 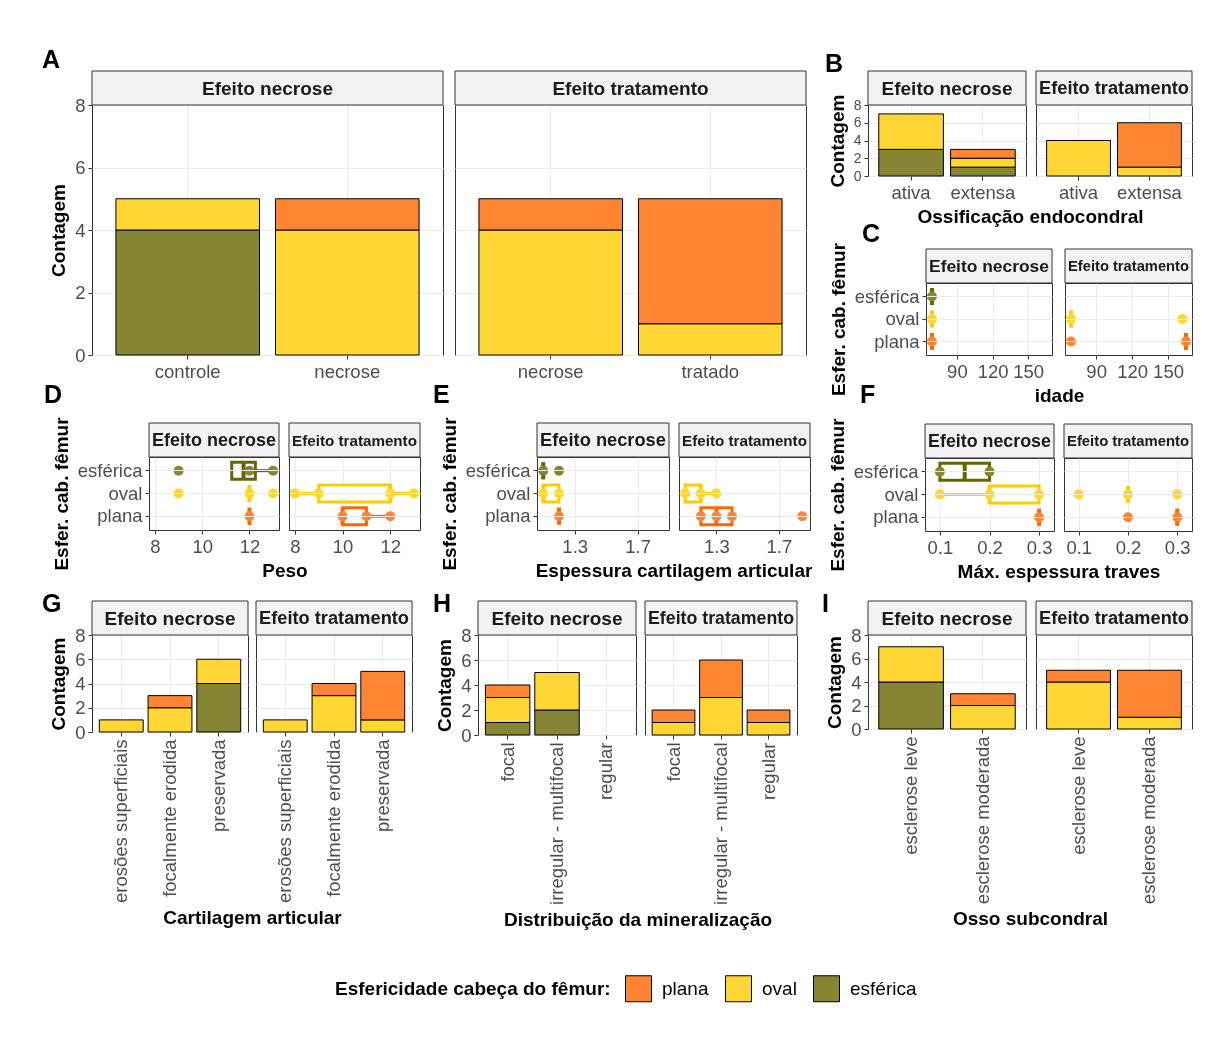 I want to click on text: G, so click(x=52, y=603).